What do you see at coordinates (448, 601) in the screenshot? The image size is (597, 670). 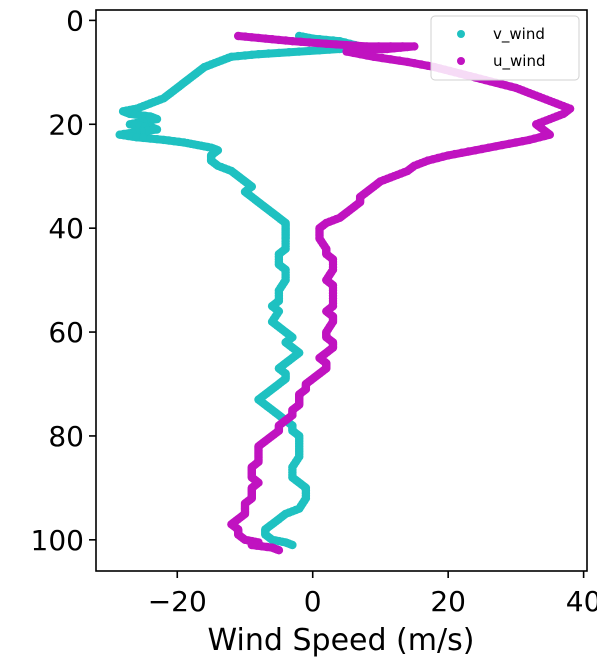 I see `x-tick-label: 20` at bounding box center [448, 601].